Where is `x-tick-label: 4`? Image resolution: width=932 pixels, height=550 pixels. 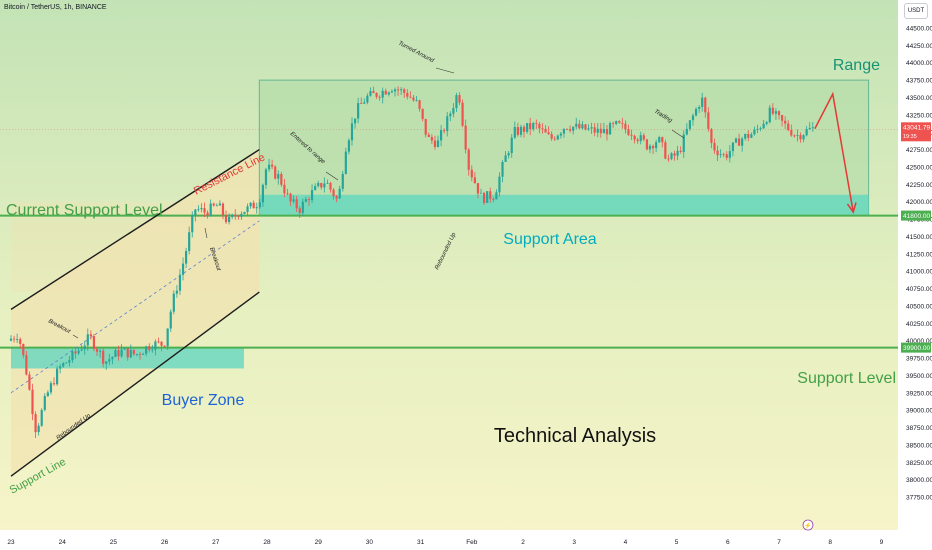 x-tick-label: 4 is located at coordinates (626, 542).